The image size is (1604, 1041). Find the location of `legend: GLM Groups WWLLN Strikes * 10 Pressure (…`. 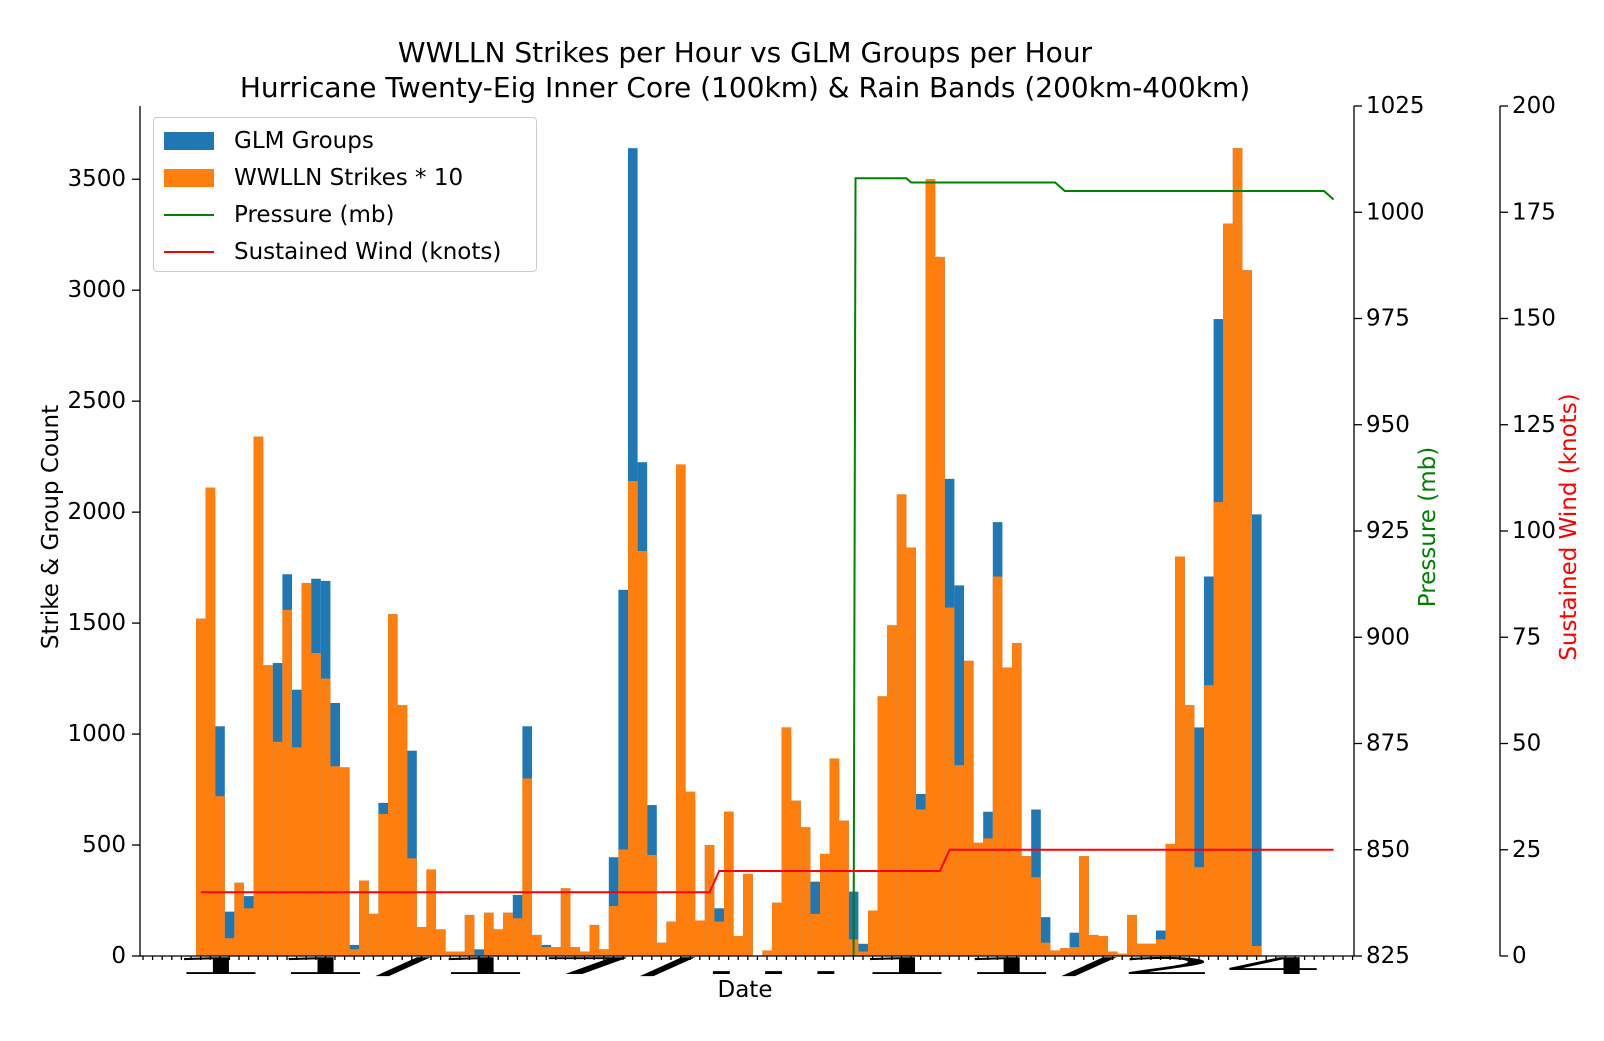

legend: GLM Groups WWLLN Strikes * 10 Pressure (… is located at coordinates (345, 194).